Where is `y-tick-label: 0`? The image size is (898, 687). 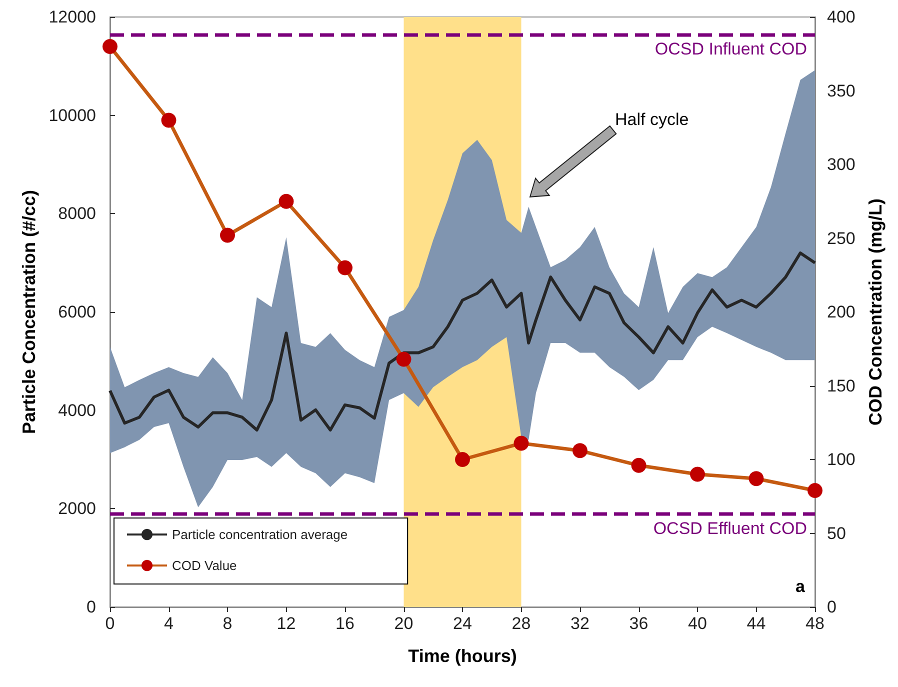
y-tick-label: 0 is located at coordinates (91, 607).